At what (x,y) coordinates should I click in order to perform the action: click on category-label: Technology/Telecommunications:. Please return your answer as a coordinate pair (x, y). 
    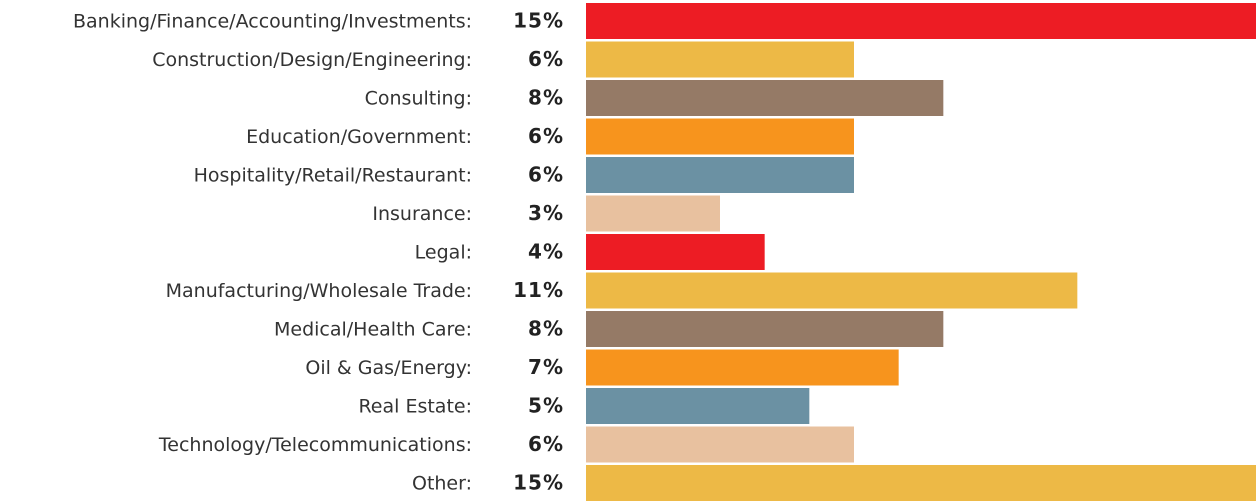
    Looking at the image, I should click on (315, 445).